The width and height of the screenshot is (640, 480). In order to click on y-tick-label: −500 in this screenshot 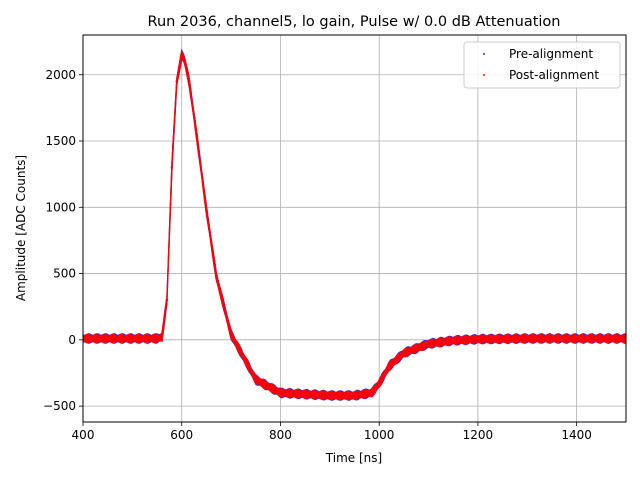, I will do `click(59, 406)`.